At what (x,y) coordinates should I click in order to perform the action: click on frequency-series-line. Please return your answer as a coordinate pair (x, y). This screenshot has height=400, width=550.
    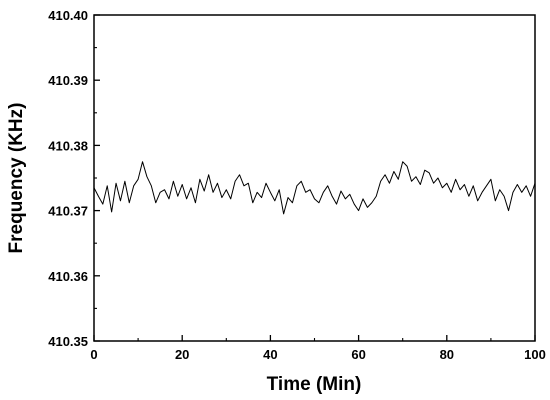
    Looking at the image, I should click on (314, 188).